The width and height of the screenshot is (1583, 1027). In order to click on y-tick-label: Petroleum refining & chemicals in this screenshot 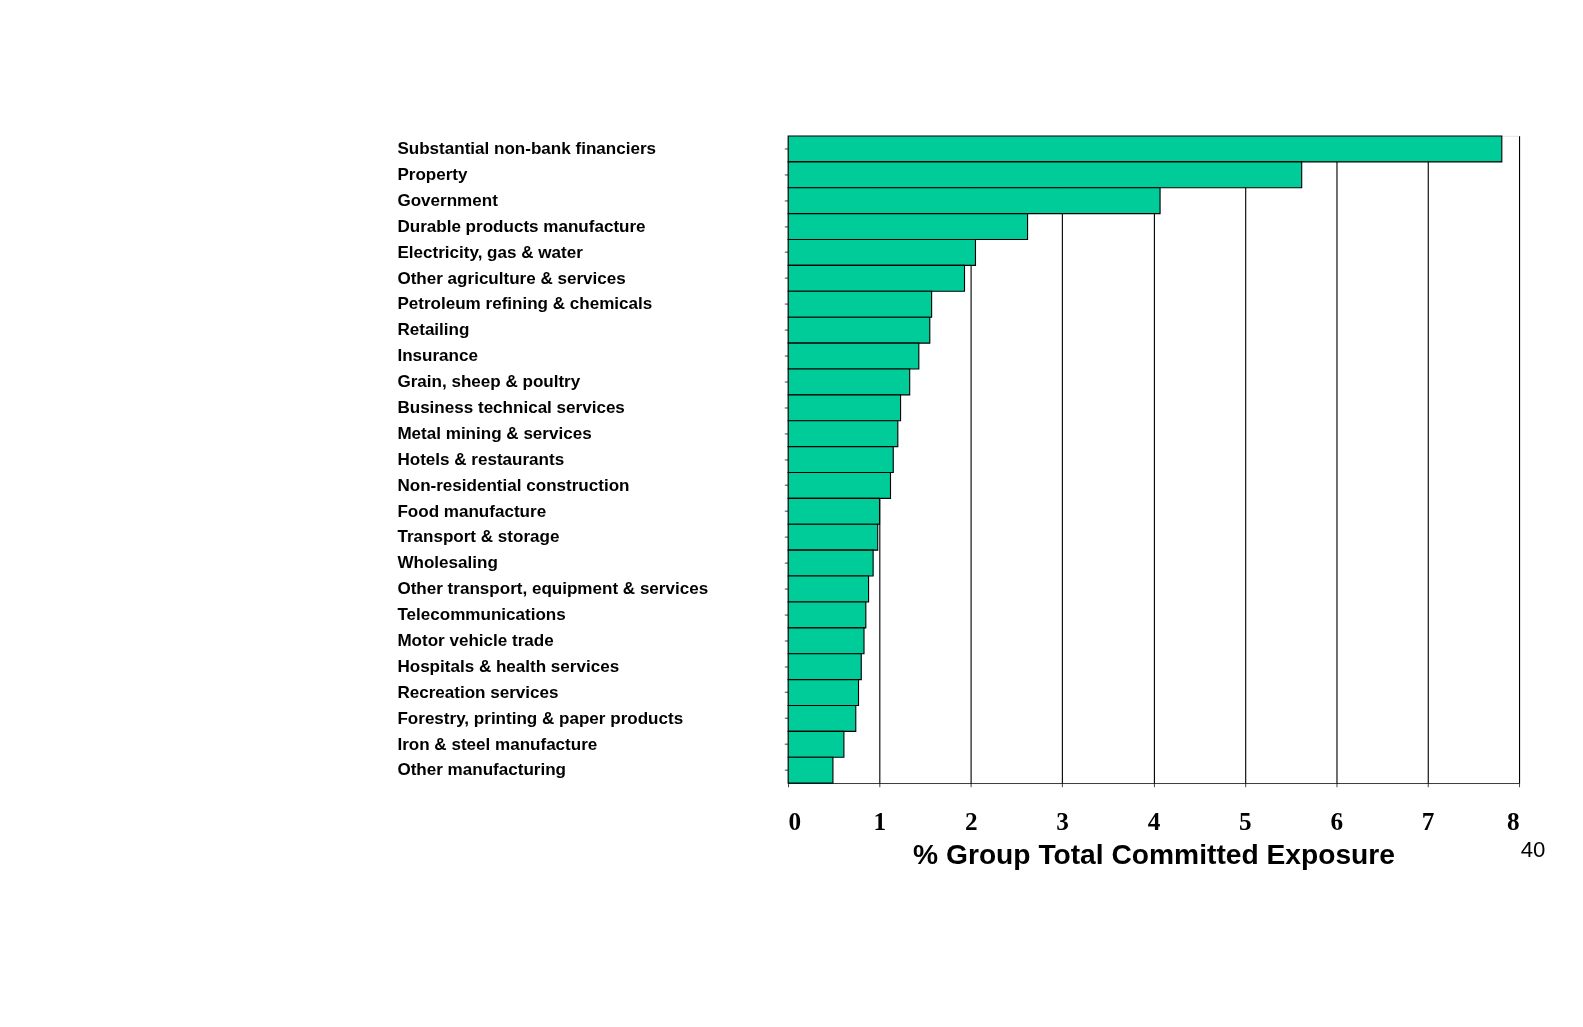, I will do `click(525, 304)`.